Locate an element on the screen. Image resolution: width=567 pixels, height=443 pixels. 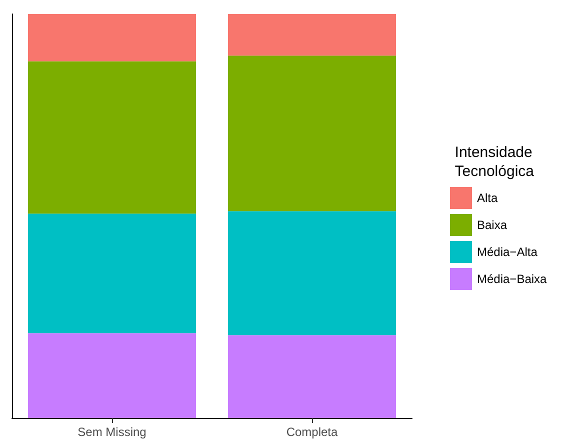
legend-label: Alta is located at coordinates (487, 198).